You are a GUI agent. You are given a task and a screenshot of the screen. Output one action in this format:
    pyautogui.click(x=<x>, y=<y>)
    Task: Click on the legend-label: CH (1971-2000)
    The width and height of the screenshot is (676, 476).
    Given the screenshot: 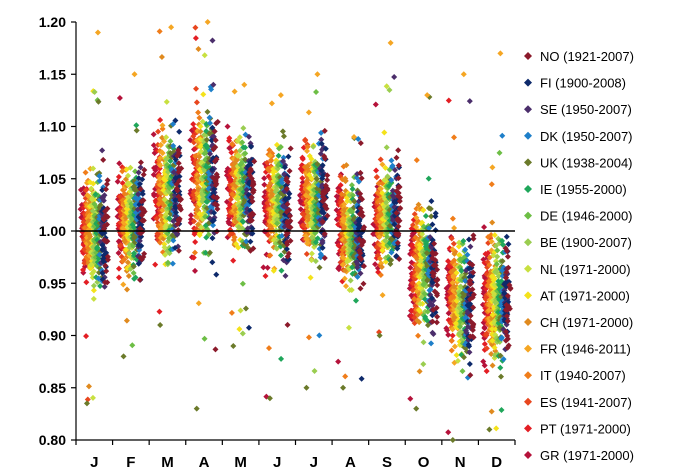 What is the action you would take?
    pyautogui.click(x=586, y=322)
    